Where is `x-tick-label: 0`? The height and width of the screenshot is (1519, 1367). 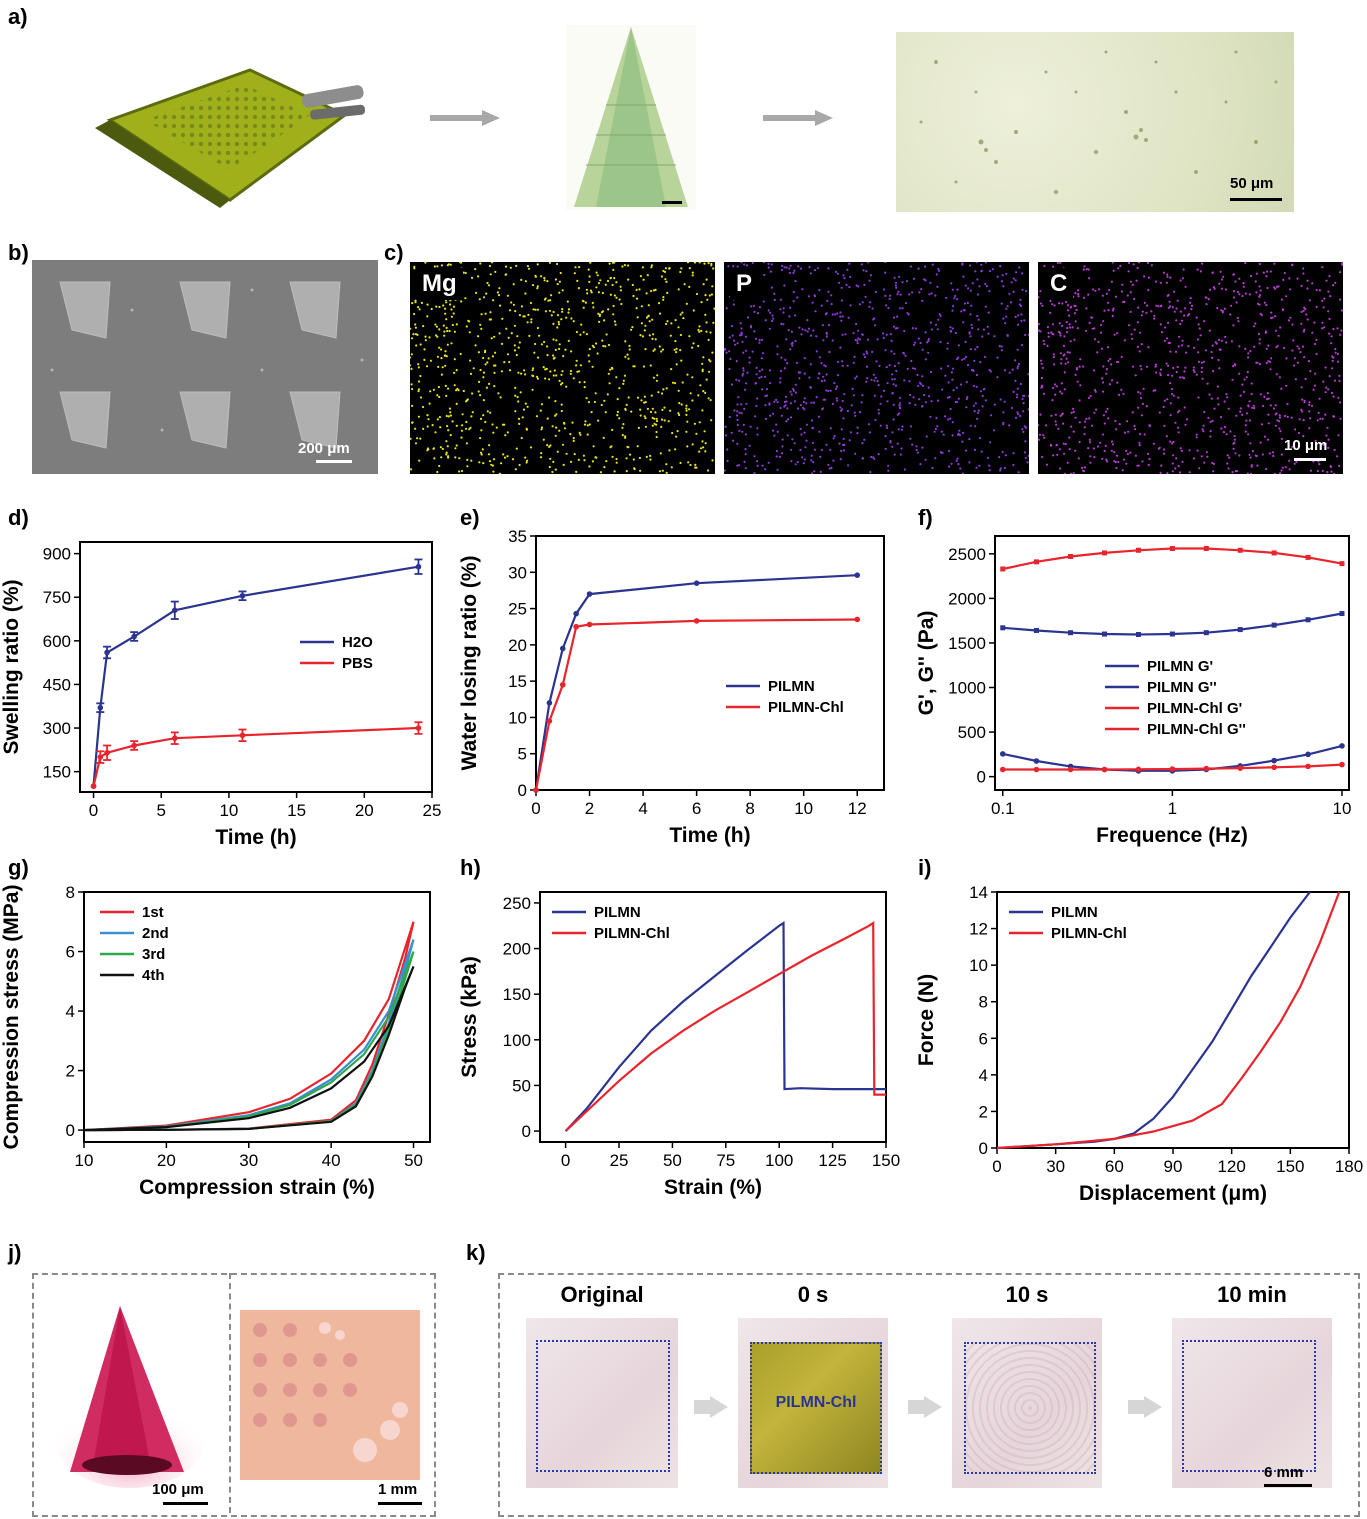 x-tick-label: 0 is located at coordinates (996, 1166).